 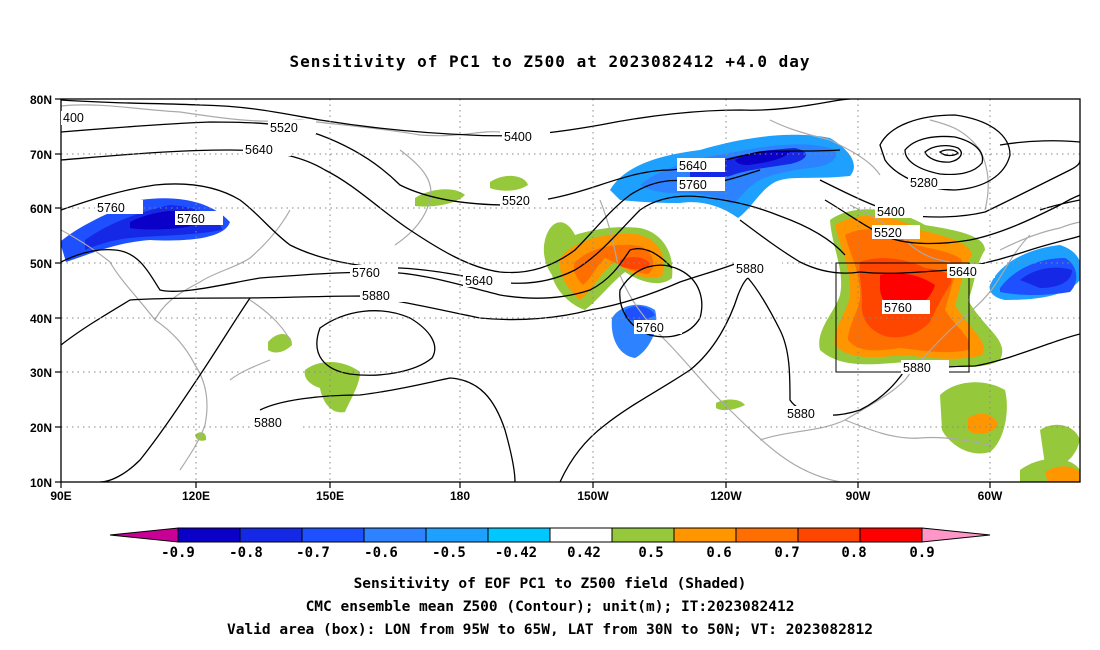 What do you see at coordinates (41, 209) in the screenshot?
I see `lat-label: 60N` at bounding box center [41, 209].